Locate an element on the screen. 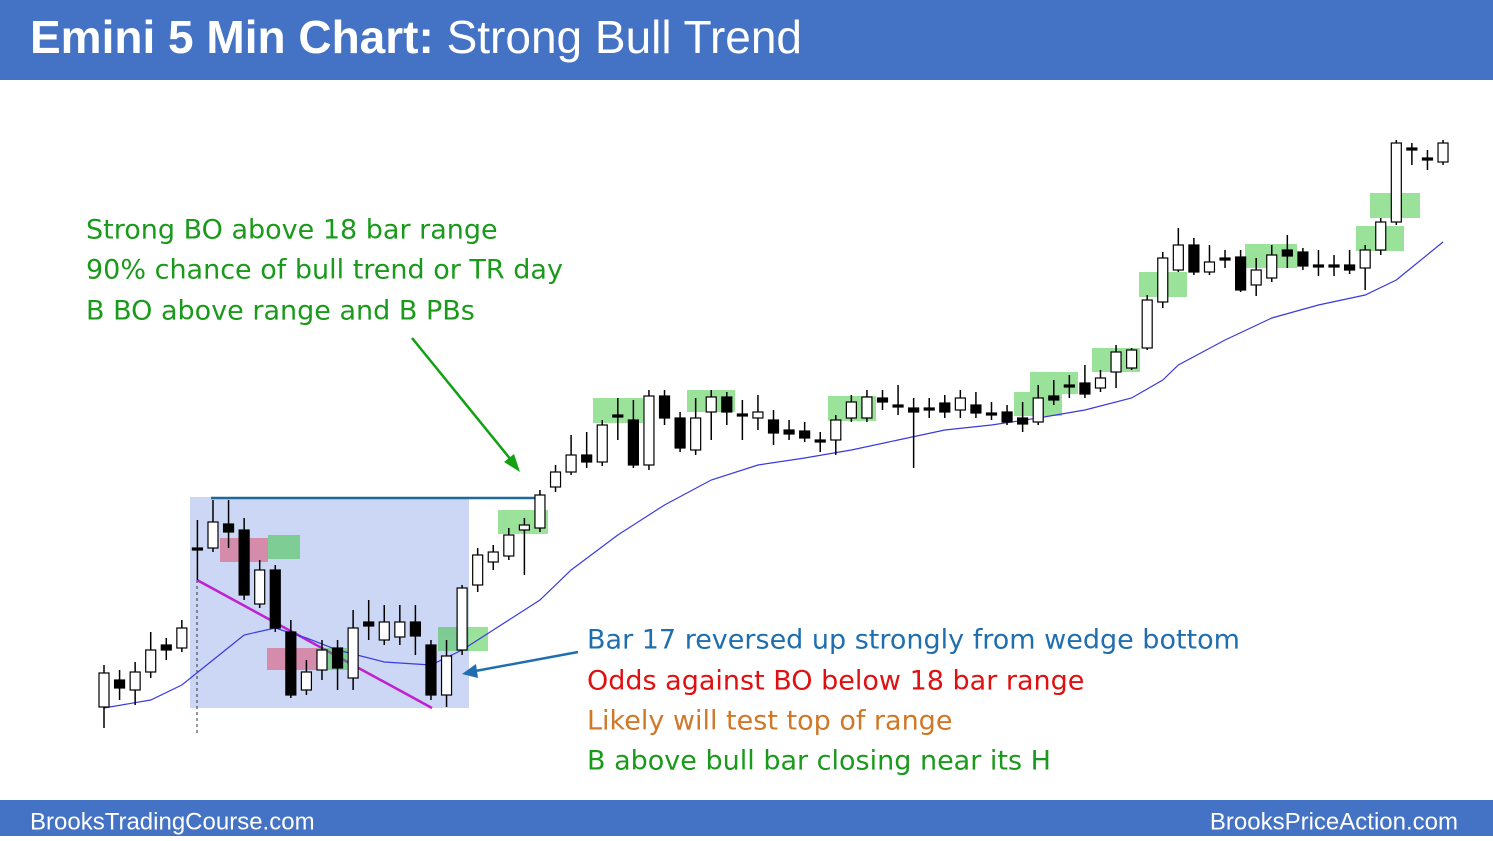 Image resolution: width=1493 pixels, height=841 pixels. title-bar is located at coordinates (746, 40).